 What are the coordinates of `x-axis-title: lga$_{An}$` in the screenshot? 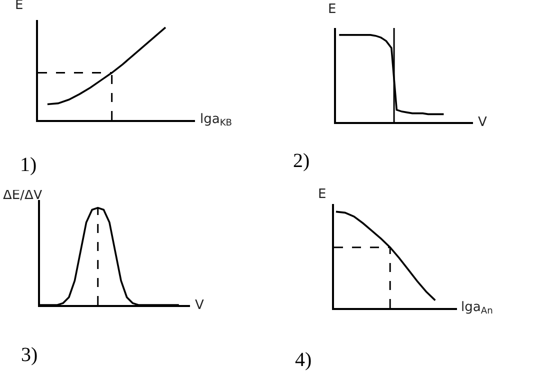 It's located at (477, 308).